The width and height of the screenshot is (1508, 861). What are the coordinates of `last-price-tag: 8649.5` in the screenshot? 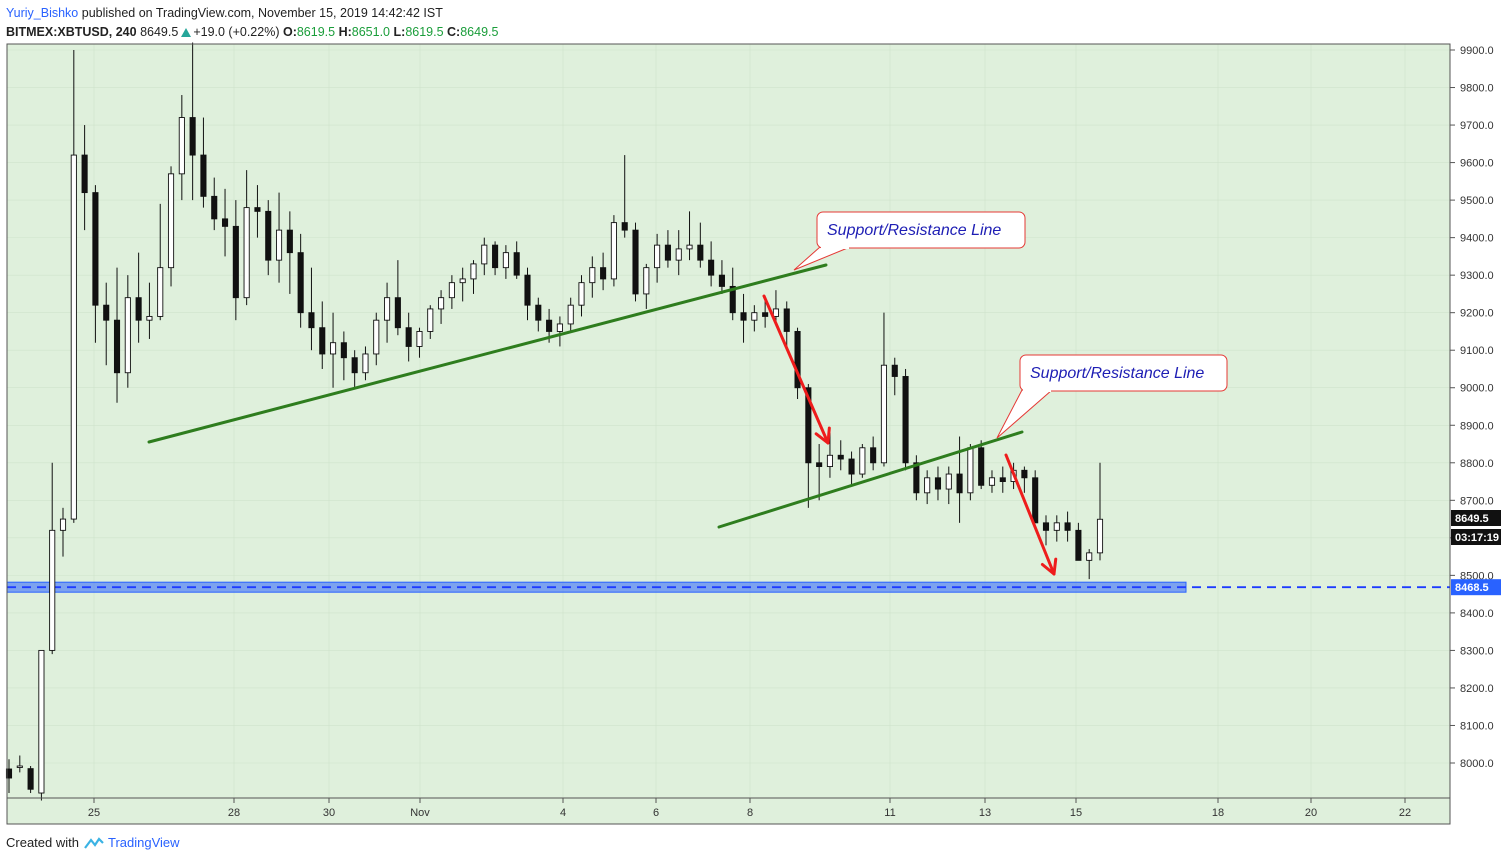 It's located at (1476, 518).